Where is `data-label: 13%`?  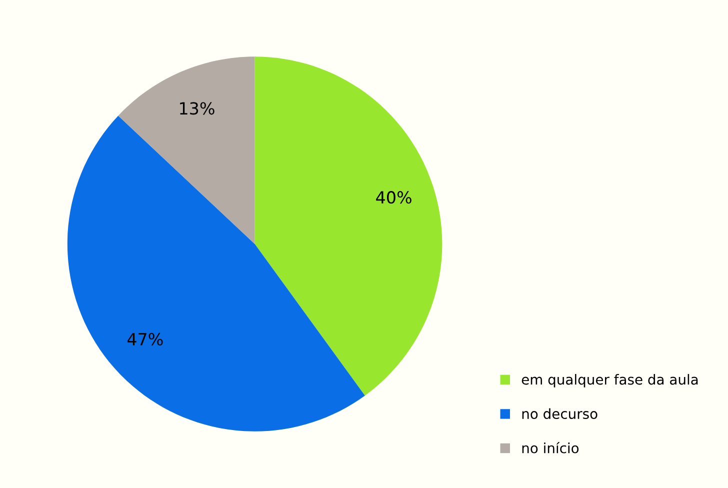
data-label: 13% is located at coordinates (197, 108).